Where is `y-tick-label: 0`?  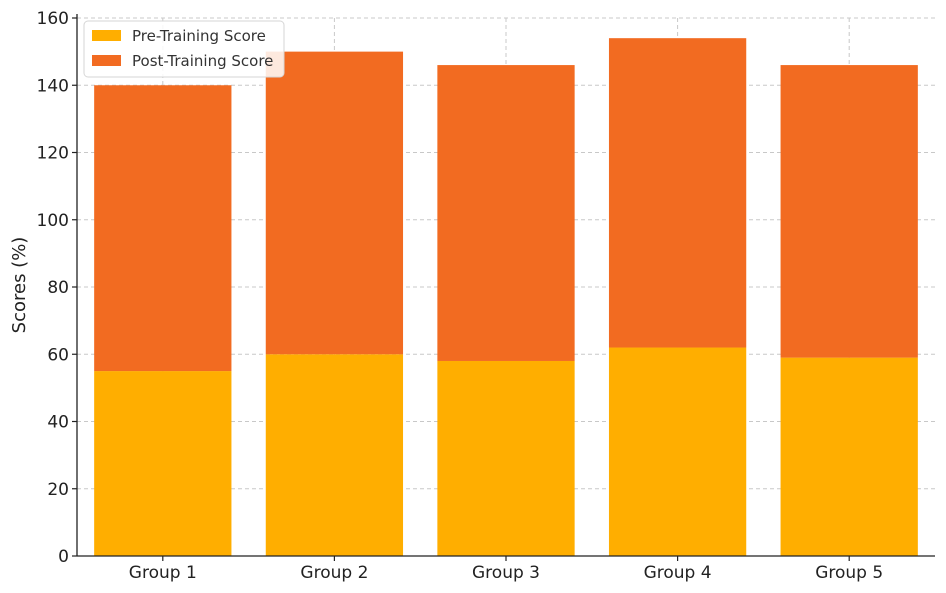 y-tick-label: 0 is located at coordinates (63, 557).